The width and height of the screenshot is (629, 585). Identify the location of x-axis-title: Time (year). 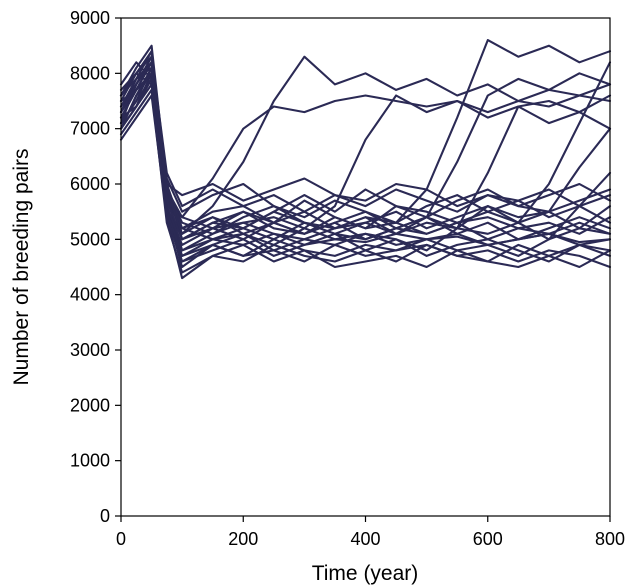
(365, 573).